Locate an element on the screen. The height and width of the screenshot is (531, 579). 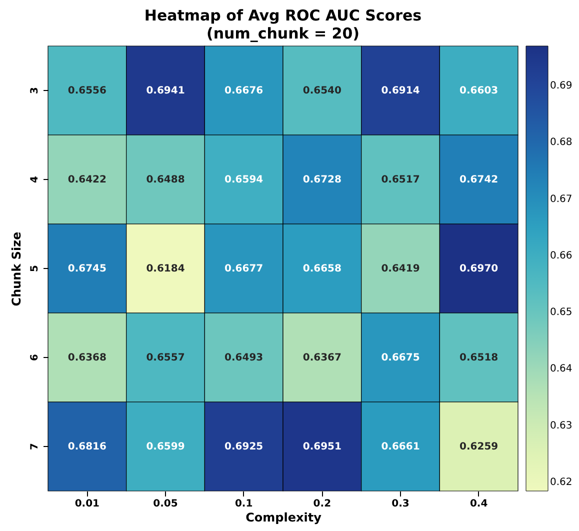
color-bar-label: 0.67 is located at coordinates (561, 199).